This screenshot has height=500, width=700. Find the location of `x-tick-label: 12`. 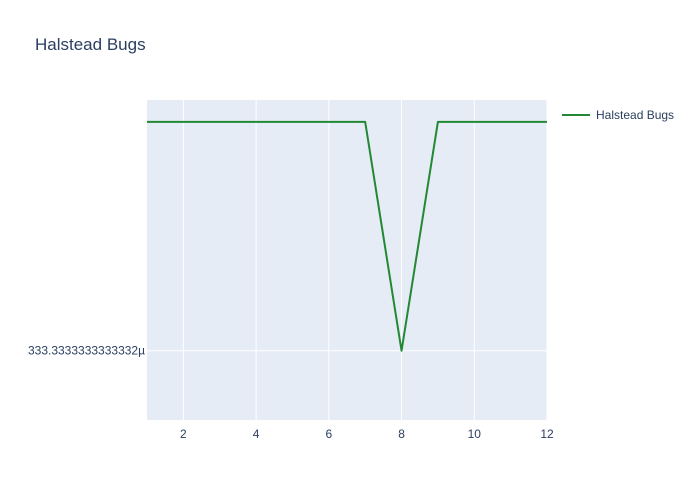

x-tick-label: 12 is located at coordinates (547, 434).